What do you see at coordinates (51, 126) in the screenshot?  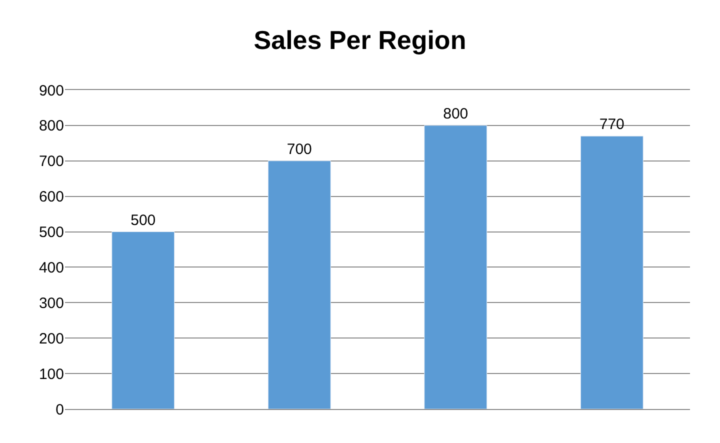 I see `y-tick-label: 800` at bounding box center [51, 126].